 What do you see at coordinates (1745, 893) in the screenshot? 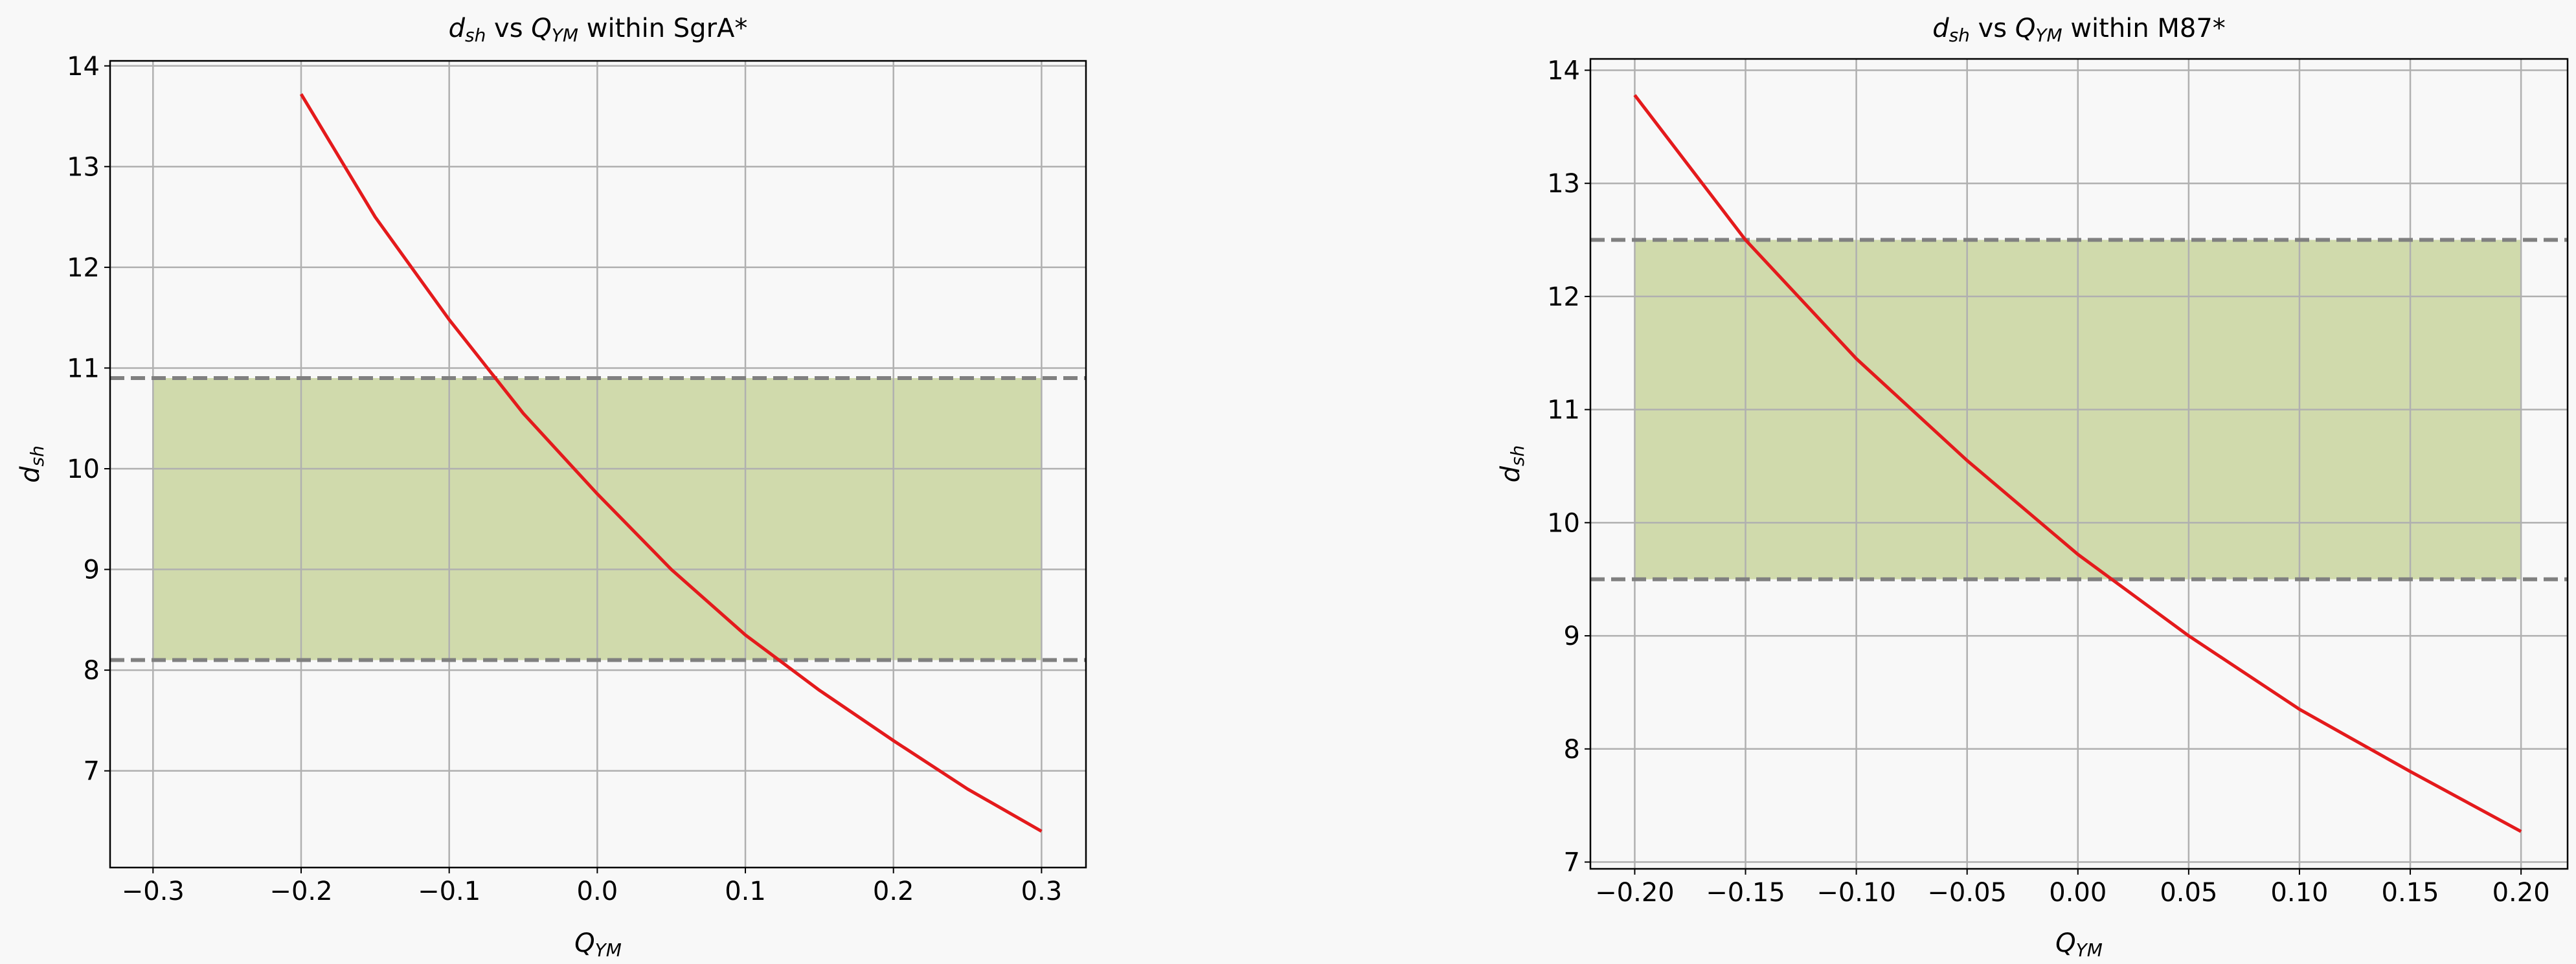
I see `x-tick-label: −0.15` at bounding box center [1745, 893].